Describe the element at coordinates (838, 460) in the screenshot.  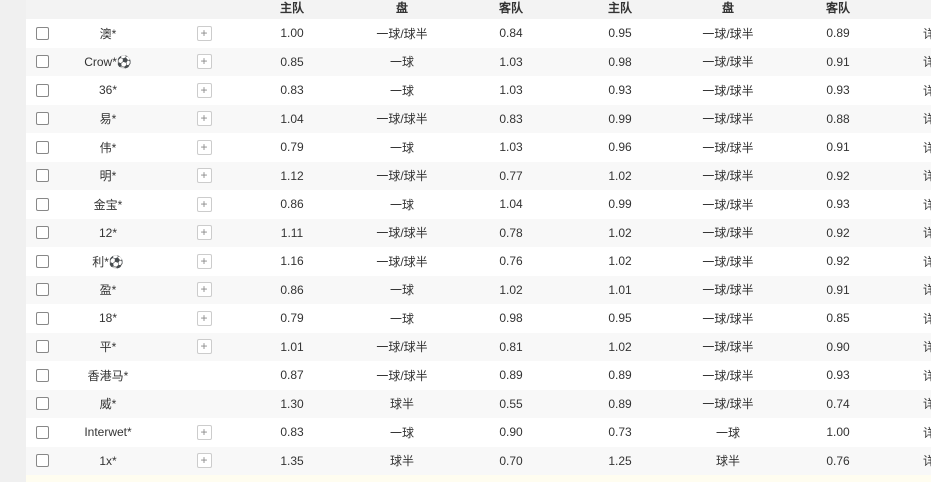
I see `away-odds-2: 0.76` at that location.